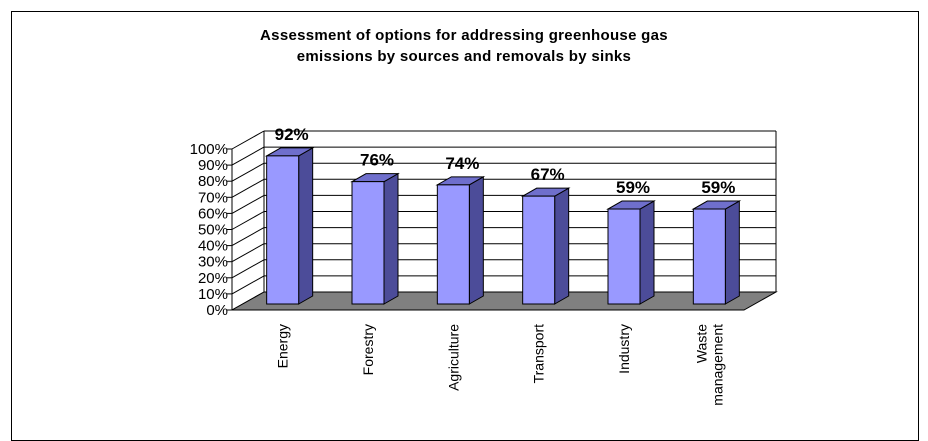 The image size is (928, 441). Describe the element at coordinates (624, 349) in the screenshot. I see `category-label: Industry` at that location.